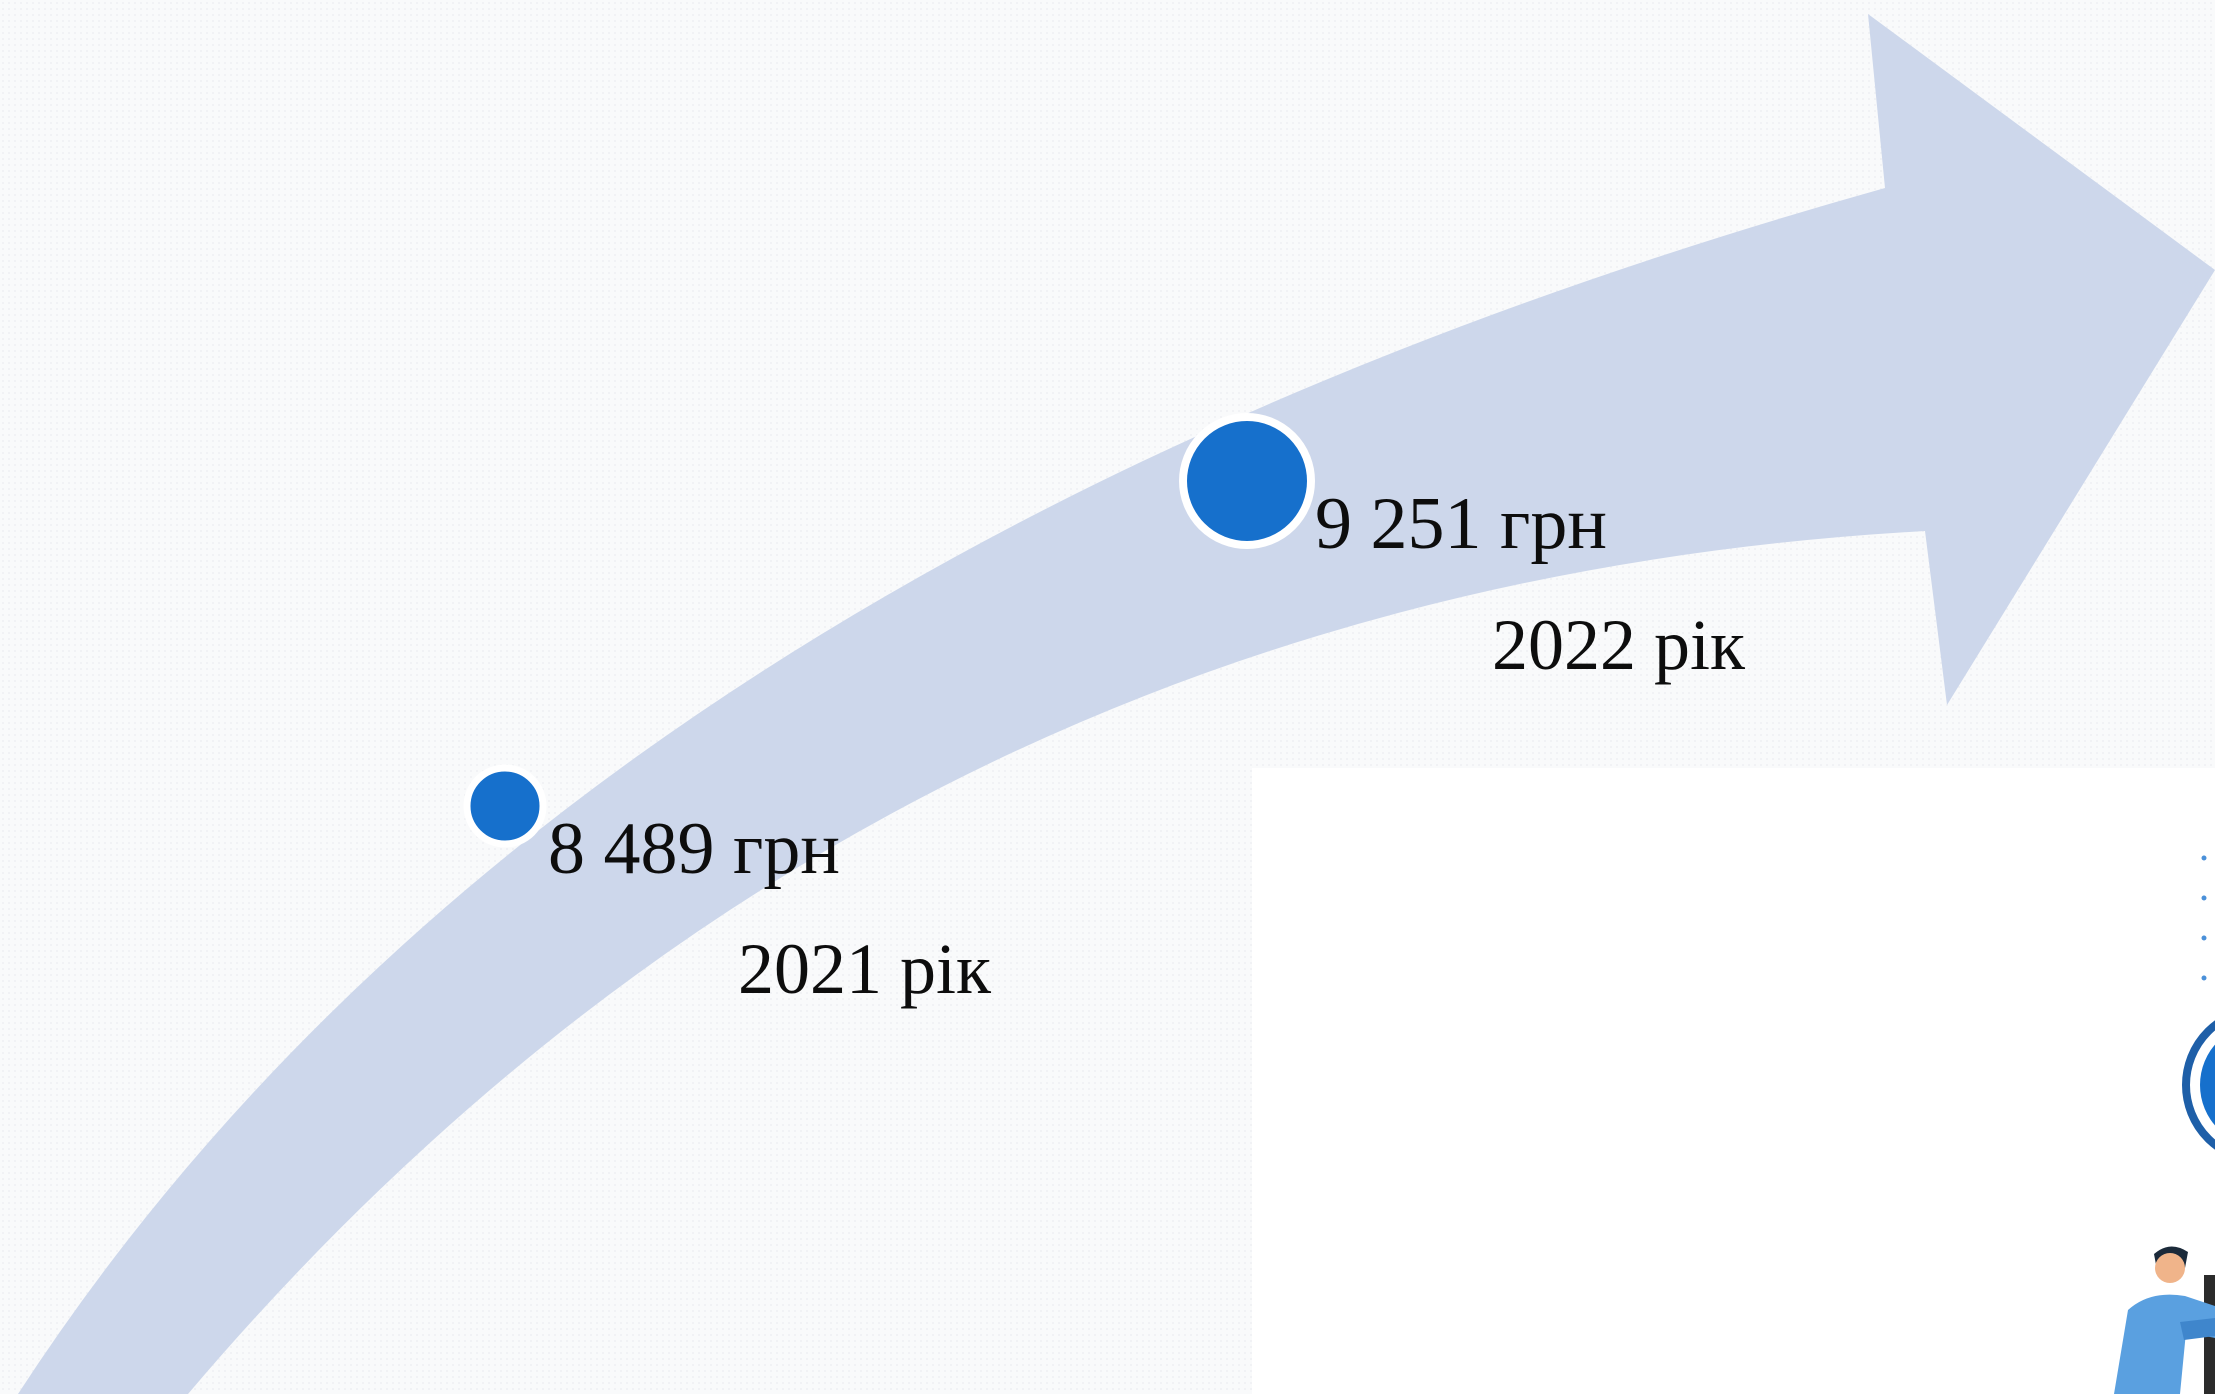 The image size is (2215, 1394). Describe the element at coordinates (505, 806) in the screenshot. I see `milestone-marker-2021` at that location.